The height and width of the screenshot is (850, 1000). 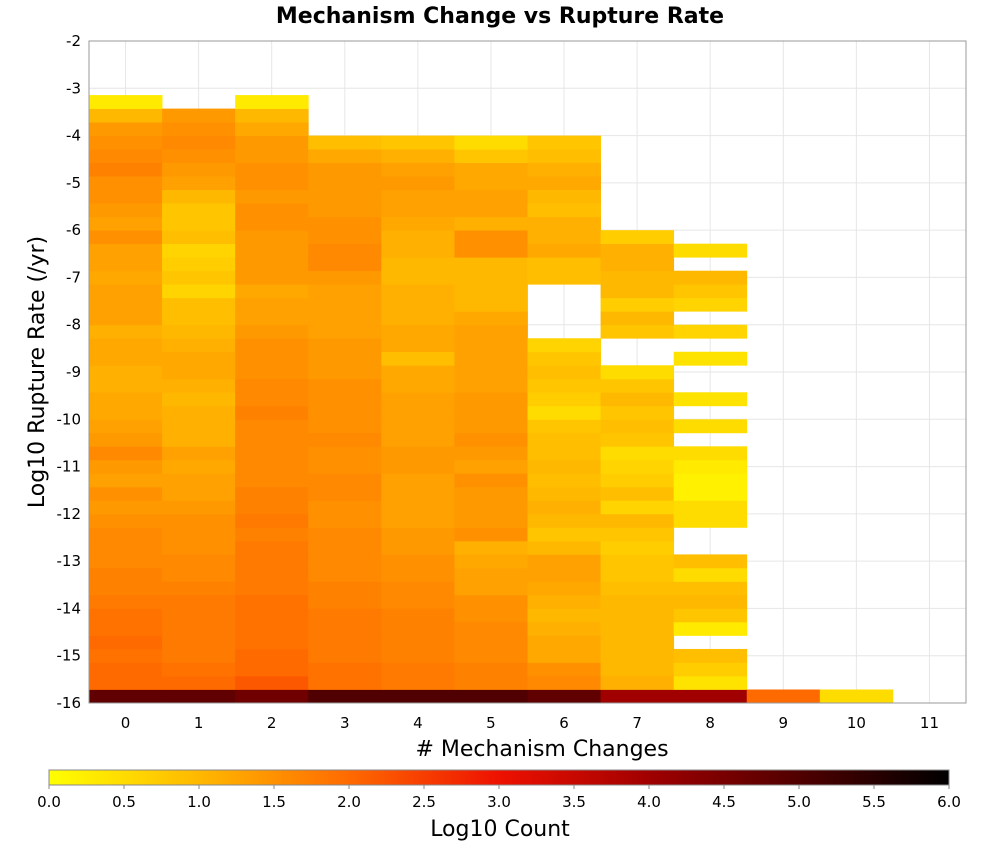 What do you see at coordinates (574, 802) in the screenshot?
I see `colorbar-tick-label: 3.5` at bounding box center [574, 802].